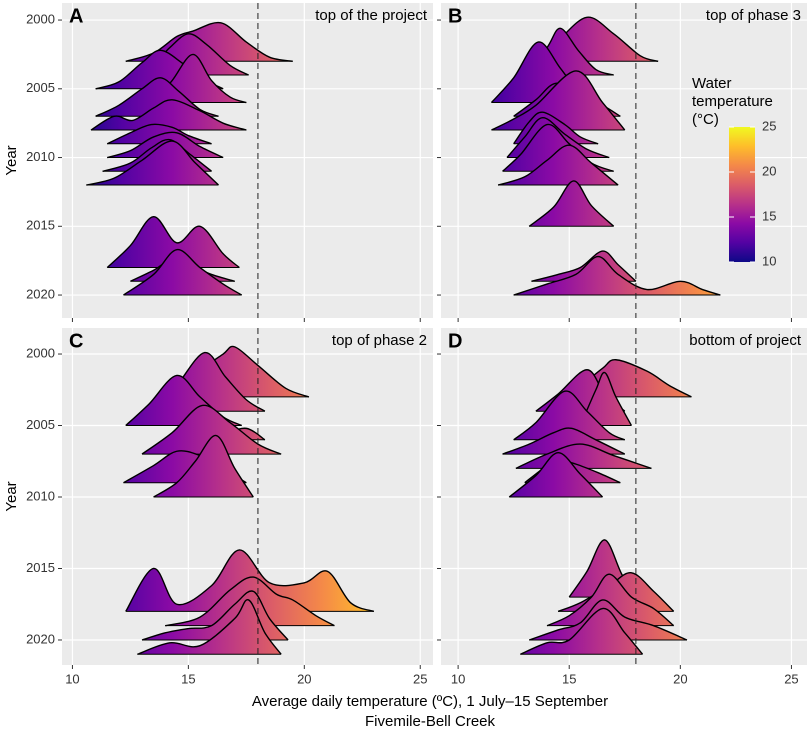  Describe the element at coordinates (371, 15) in the screenshot. I see `panel-title: top of the project` at that location.